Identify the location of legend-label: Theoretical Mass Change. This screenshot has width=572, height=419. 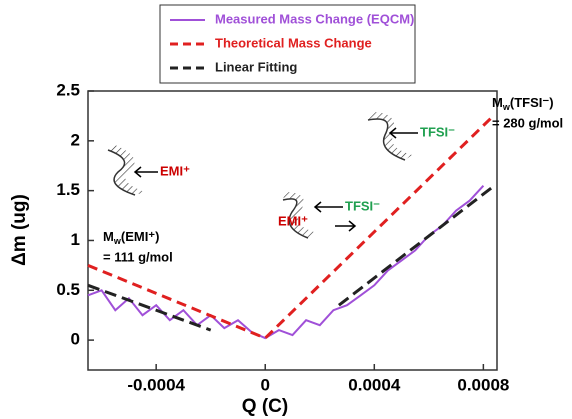
(293, 42).